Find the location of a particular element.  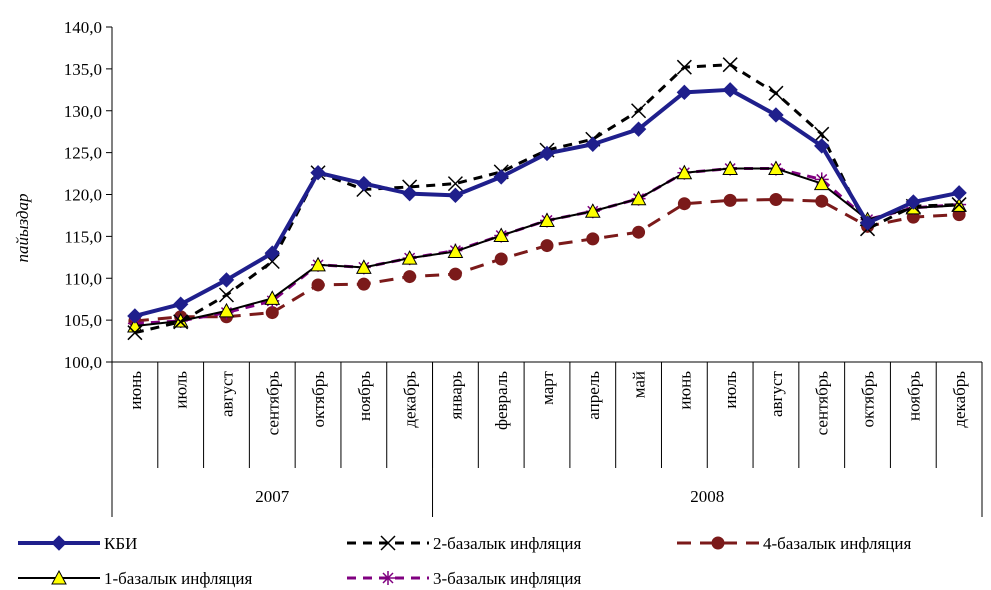

legend-item: 2-базалык инфляция is located at coordinates (464, 543).